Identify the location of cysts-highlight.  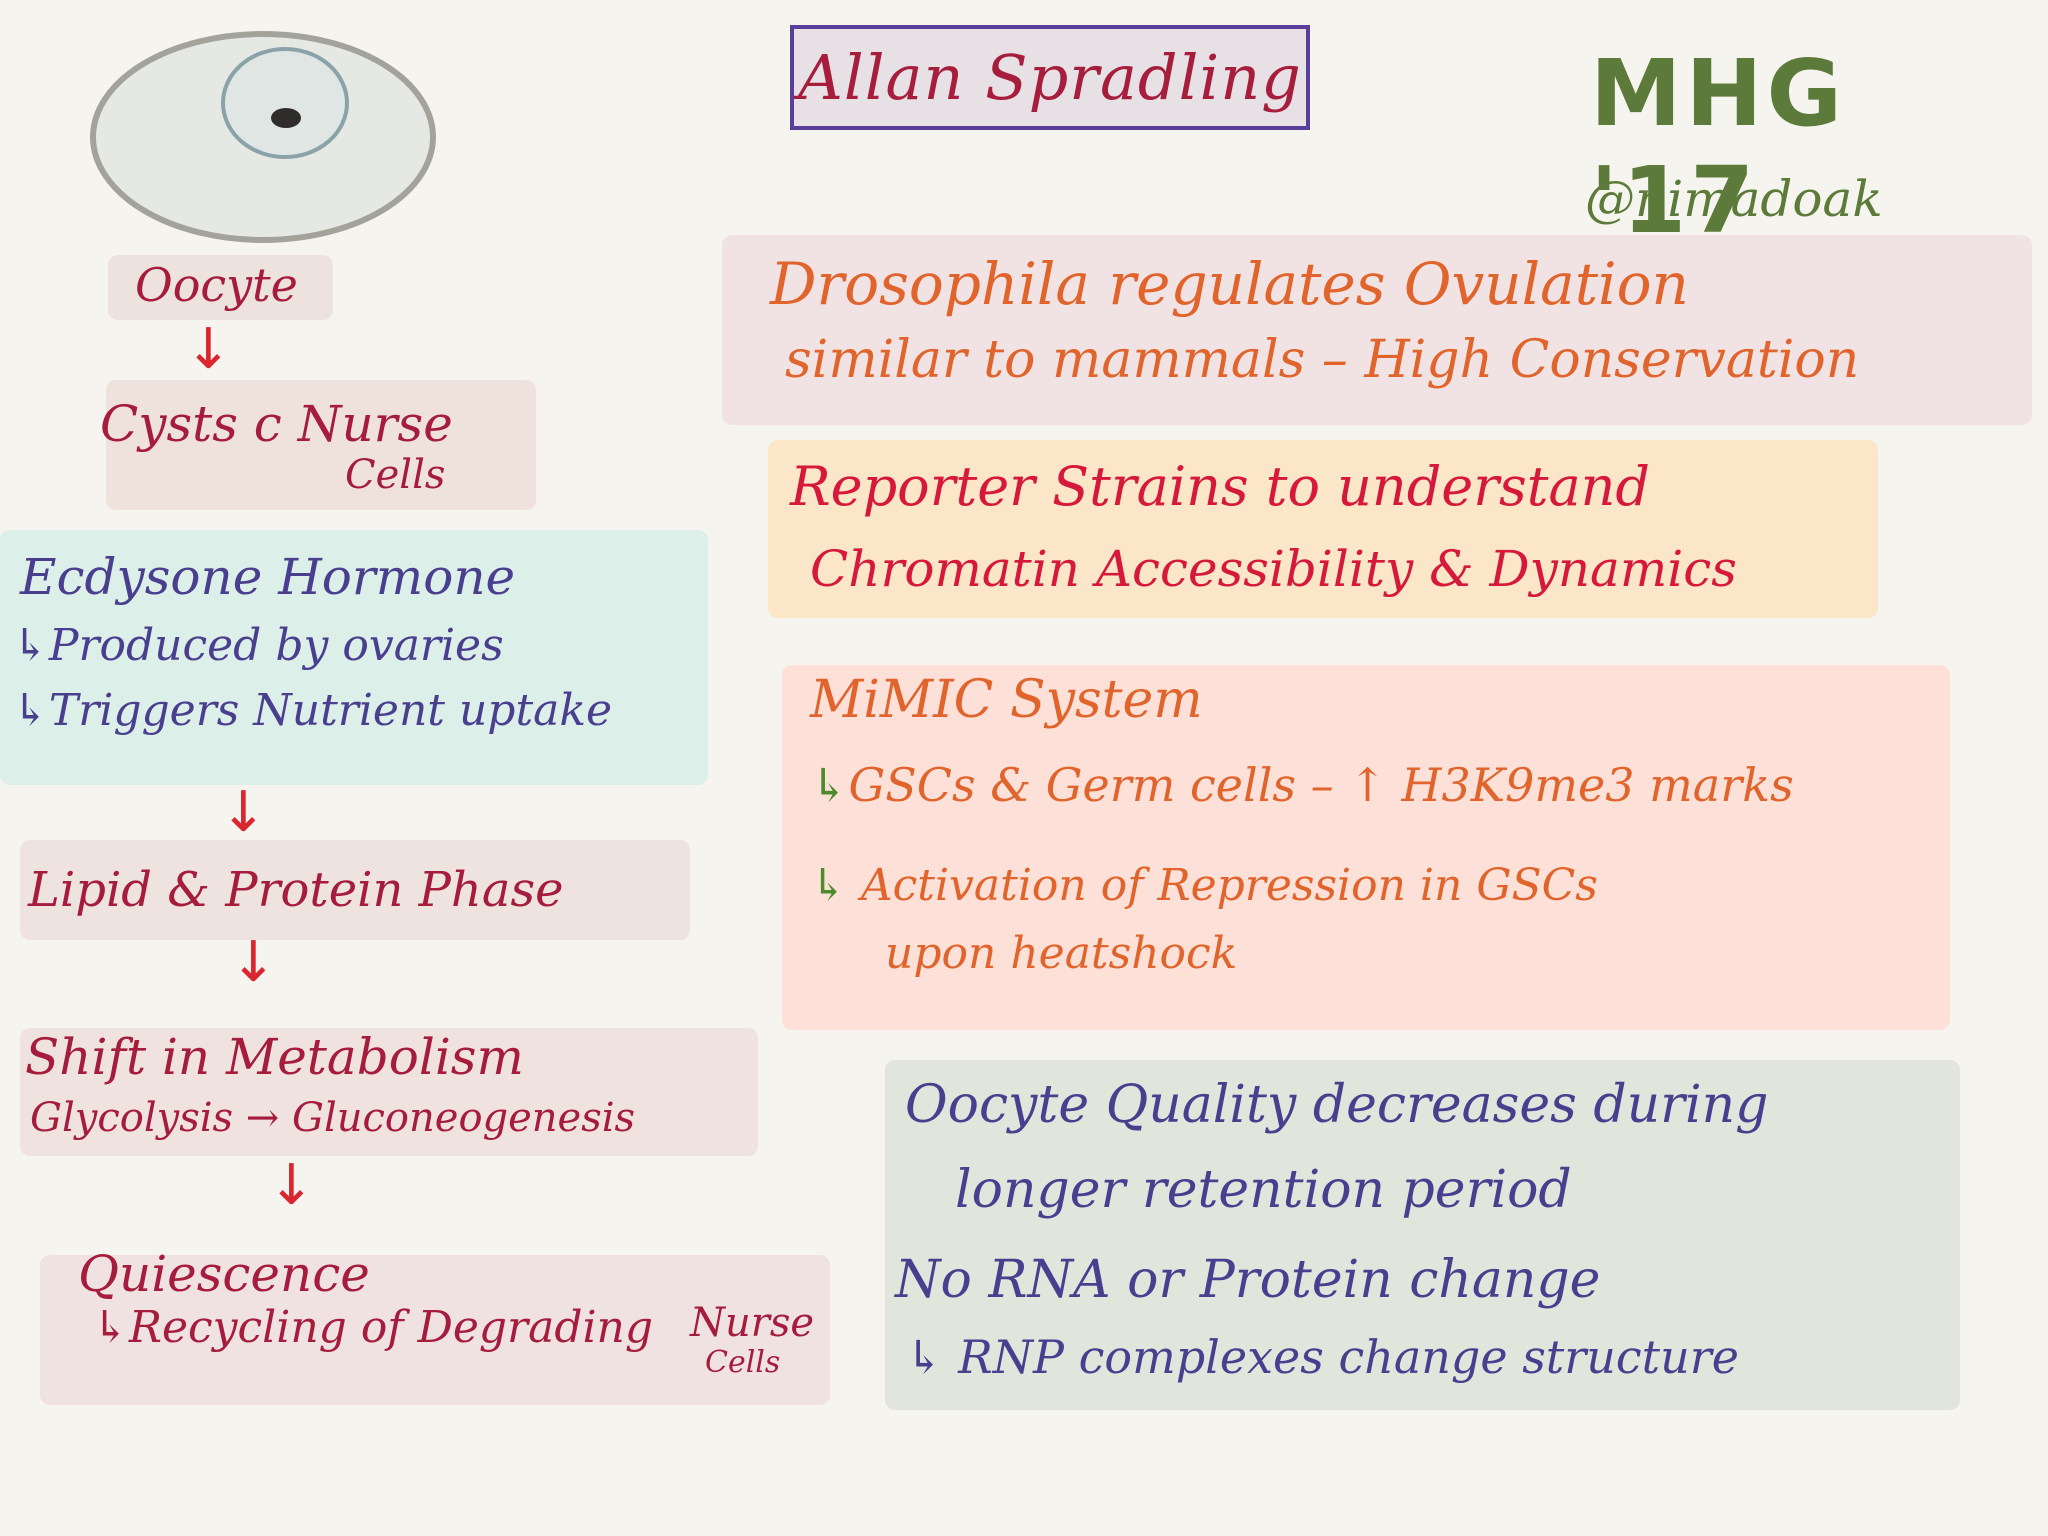
(321, 445).